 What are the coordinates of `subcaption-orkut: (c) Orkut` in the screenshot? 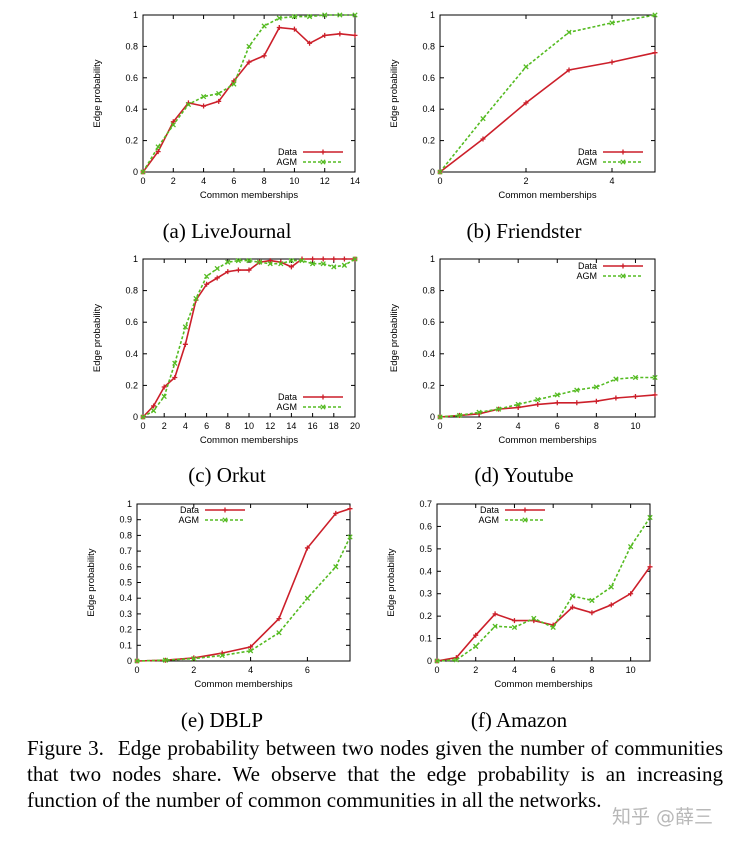 It's located at (227, 475).